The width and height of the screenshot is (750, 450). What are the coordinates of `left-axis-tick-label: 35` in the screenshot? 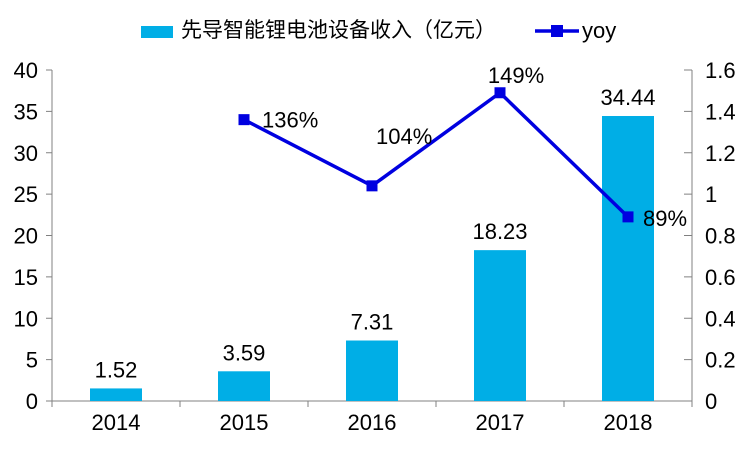 It's located at (26, 111).